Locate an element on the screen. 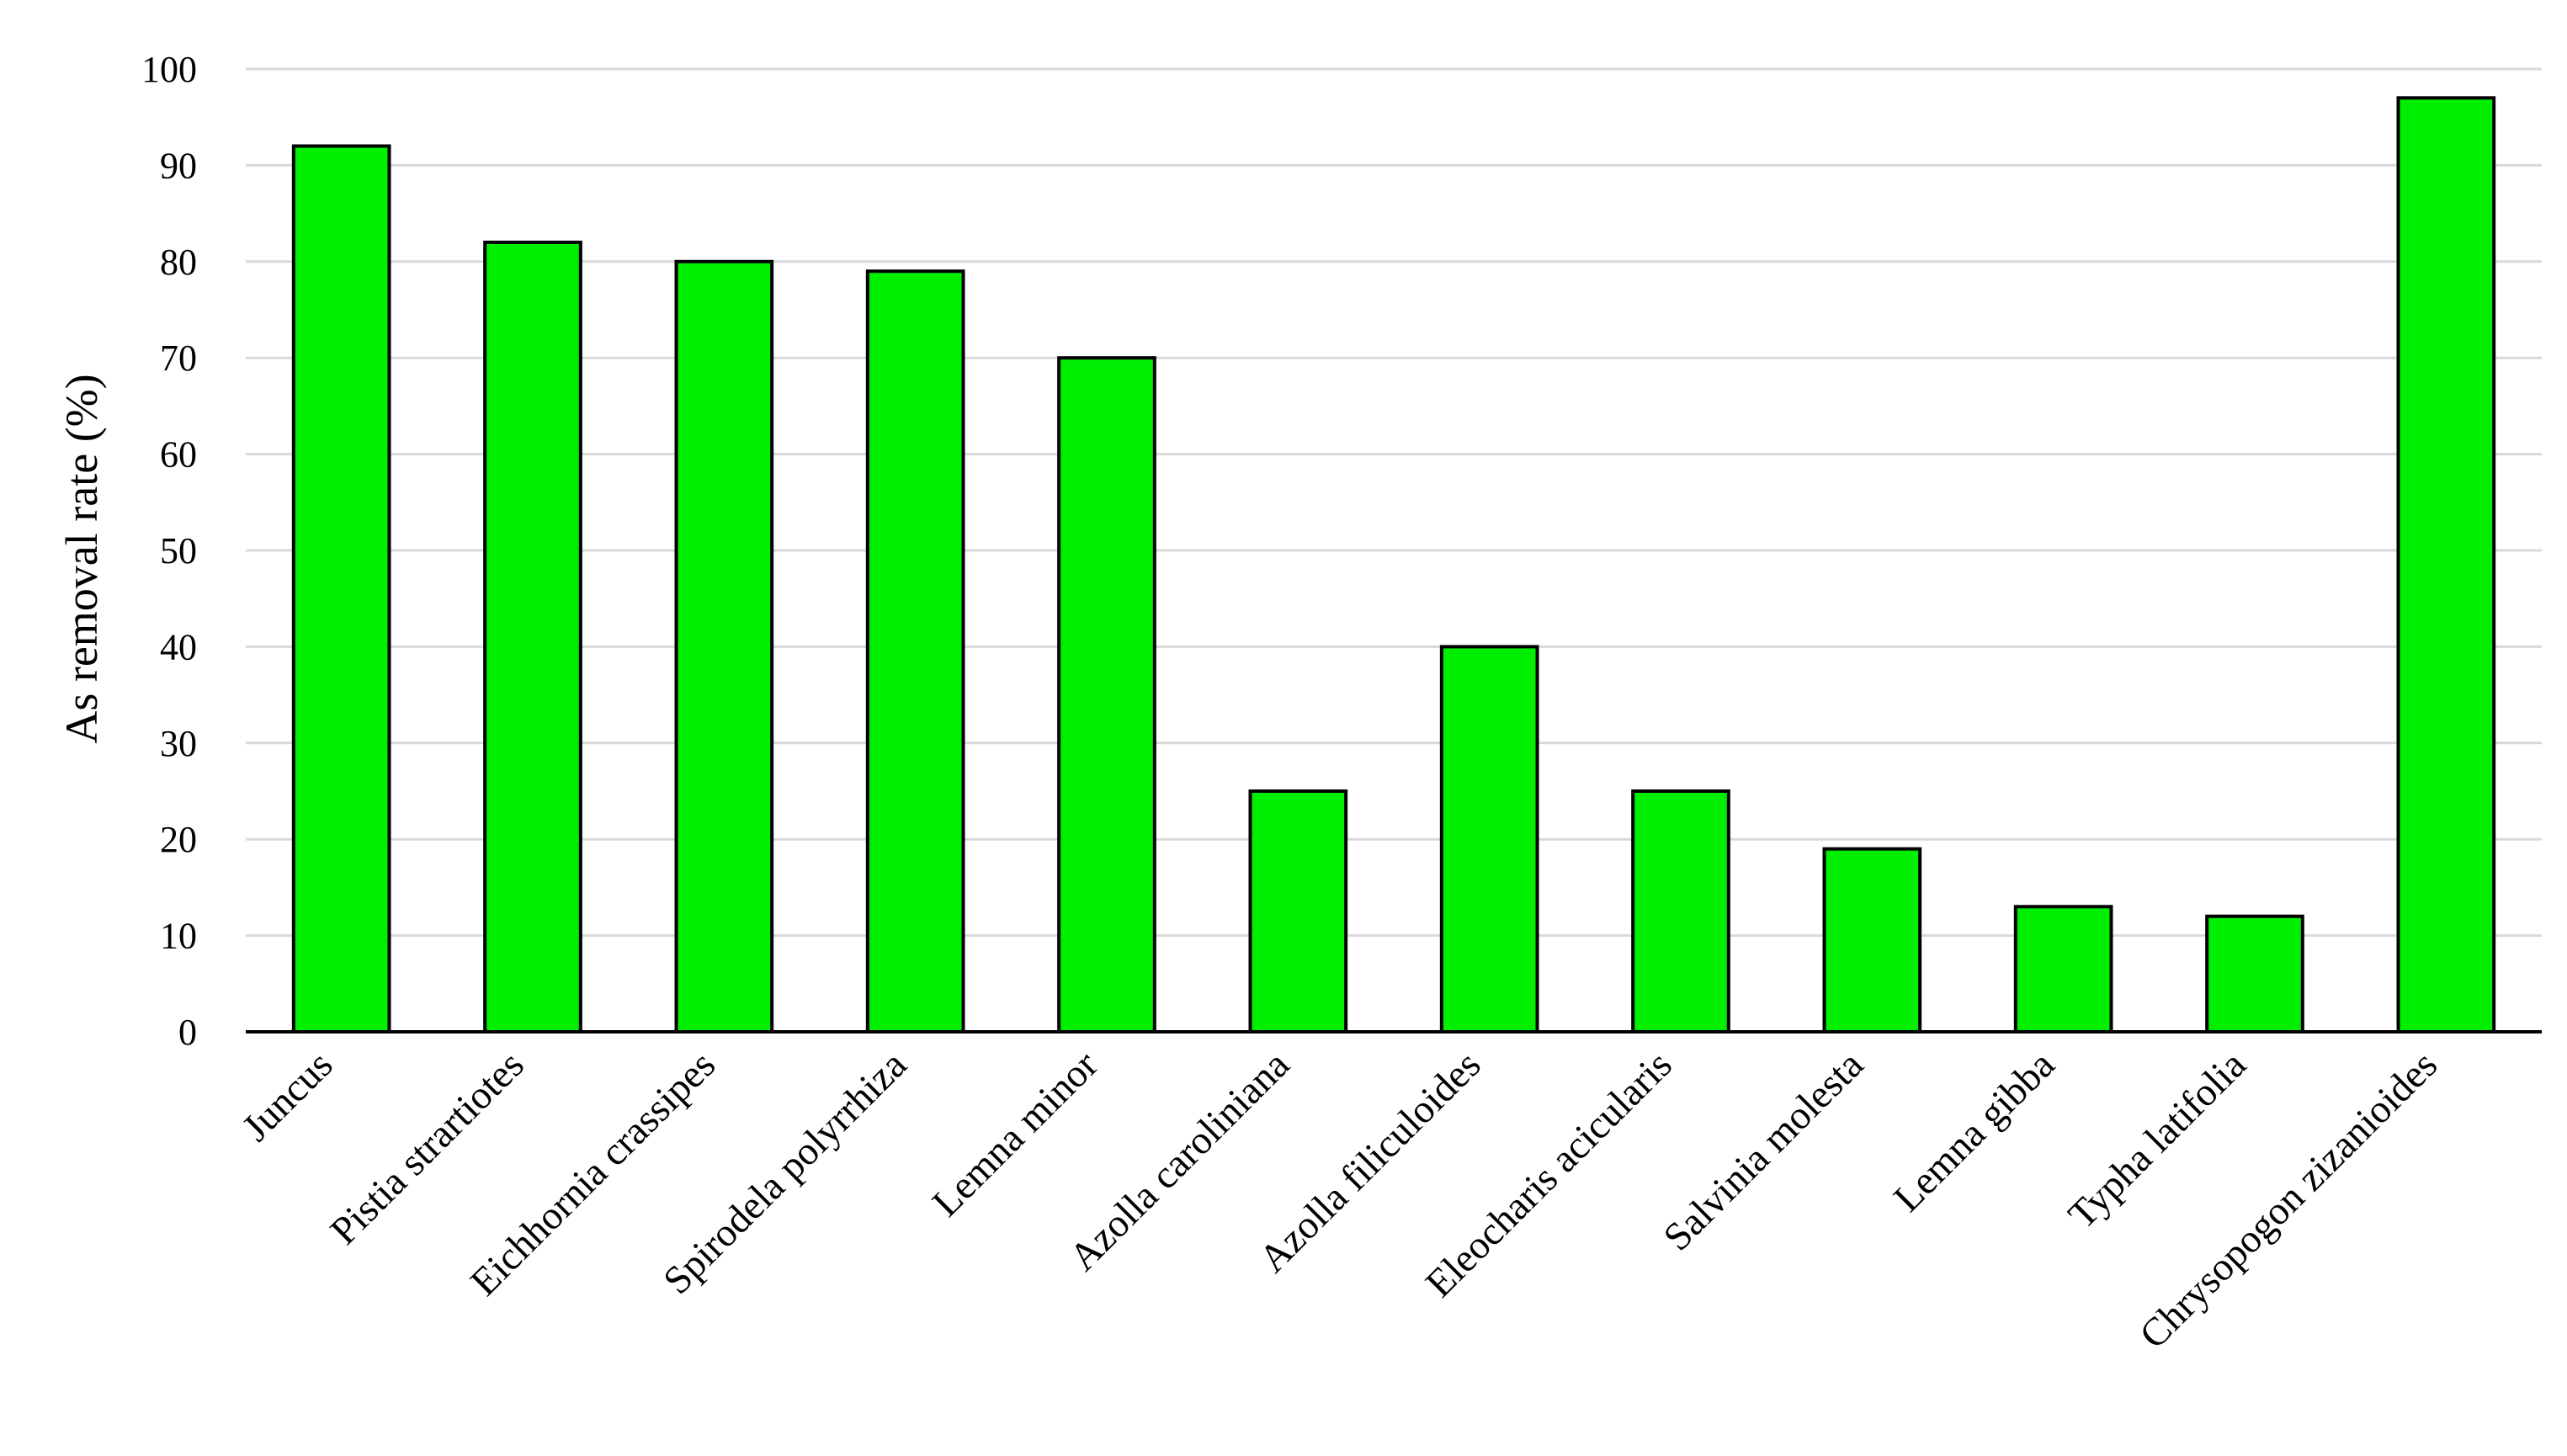 This screenshot has height=1456, width=2567. y-tick-label: 30 is located at coordinates (178, 743).